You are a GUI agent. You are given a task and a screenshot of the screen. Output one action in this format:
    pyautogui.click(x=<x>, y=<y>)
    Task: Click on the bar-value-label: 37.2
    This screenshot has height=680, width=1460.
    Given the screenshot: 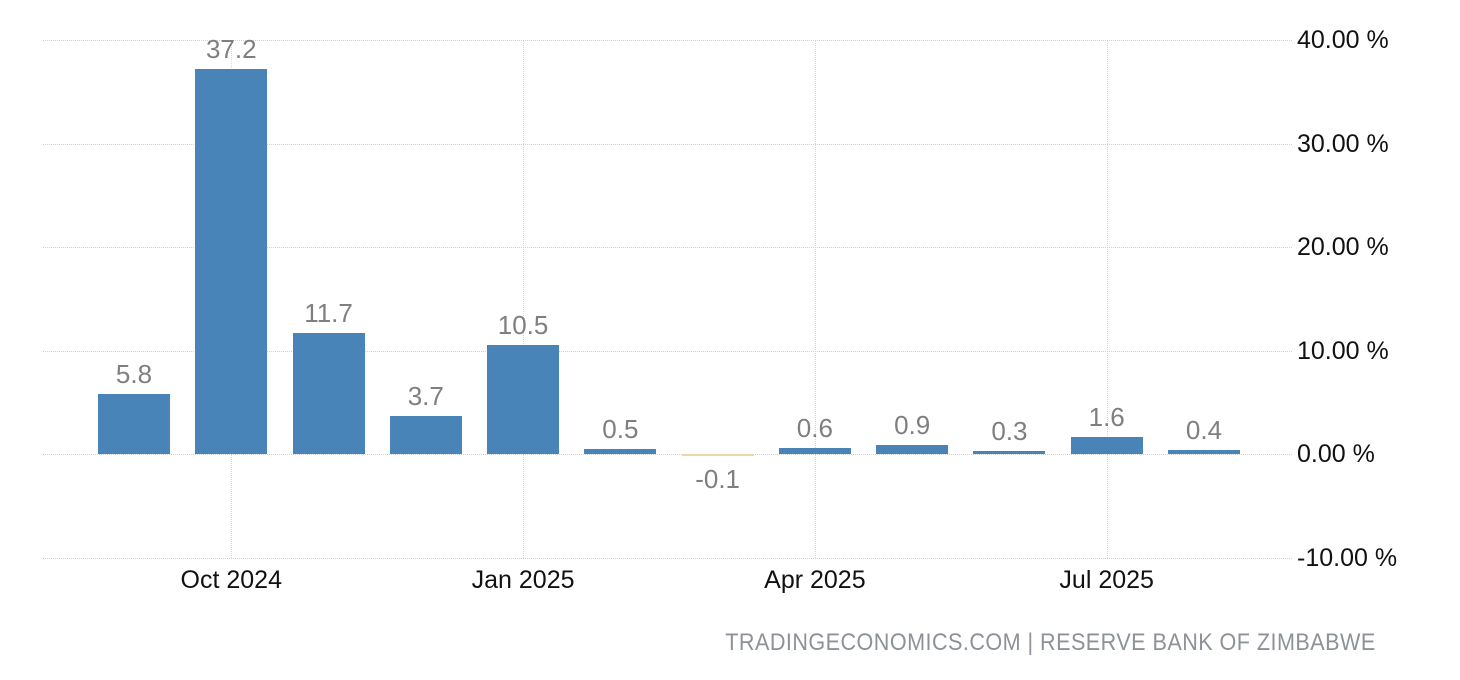 What is the action you would take?
    pyautogui.click(x=231, y=49)
    